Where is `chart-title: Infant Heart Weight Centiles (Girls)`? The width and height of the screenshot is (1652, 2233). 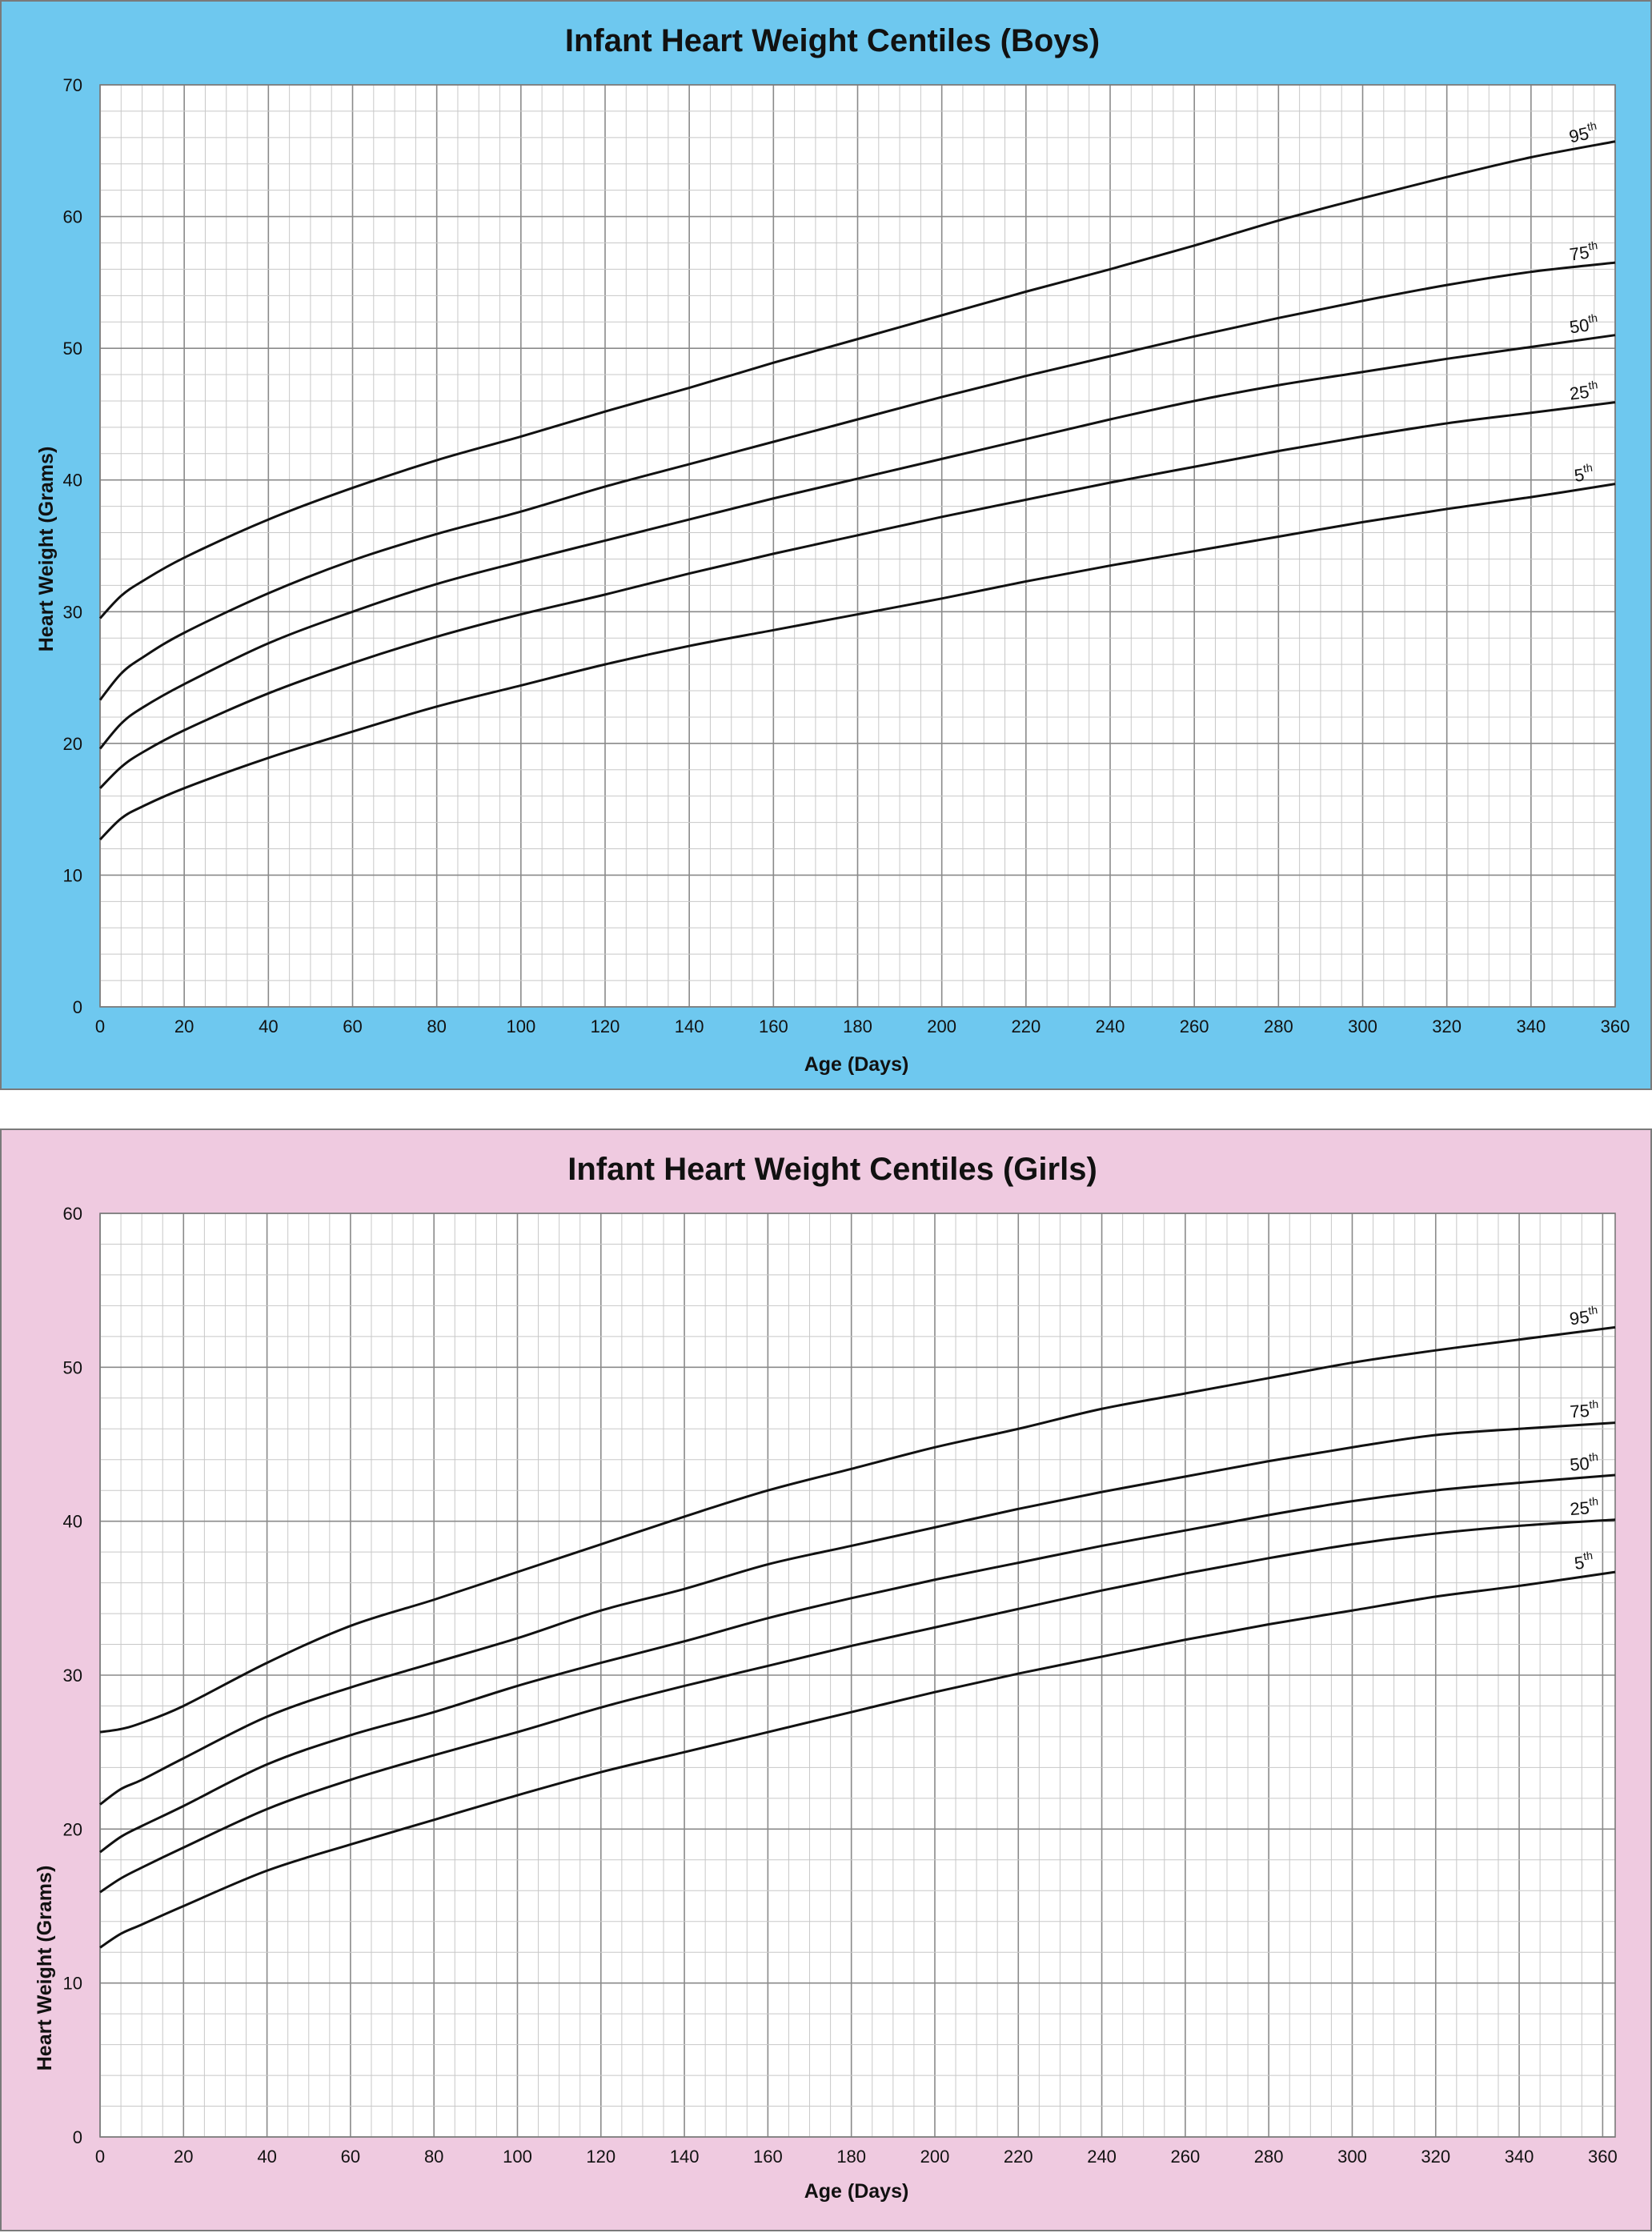
chart-title: Infant Heart Weight Centiles (Girls) is located at coordinates (832, 1169).